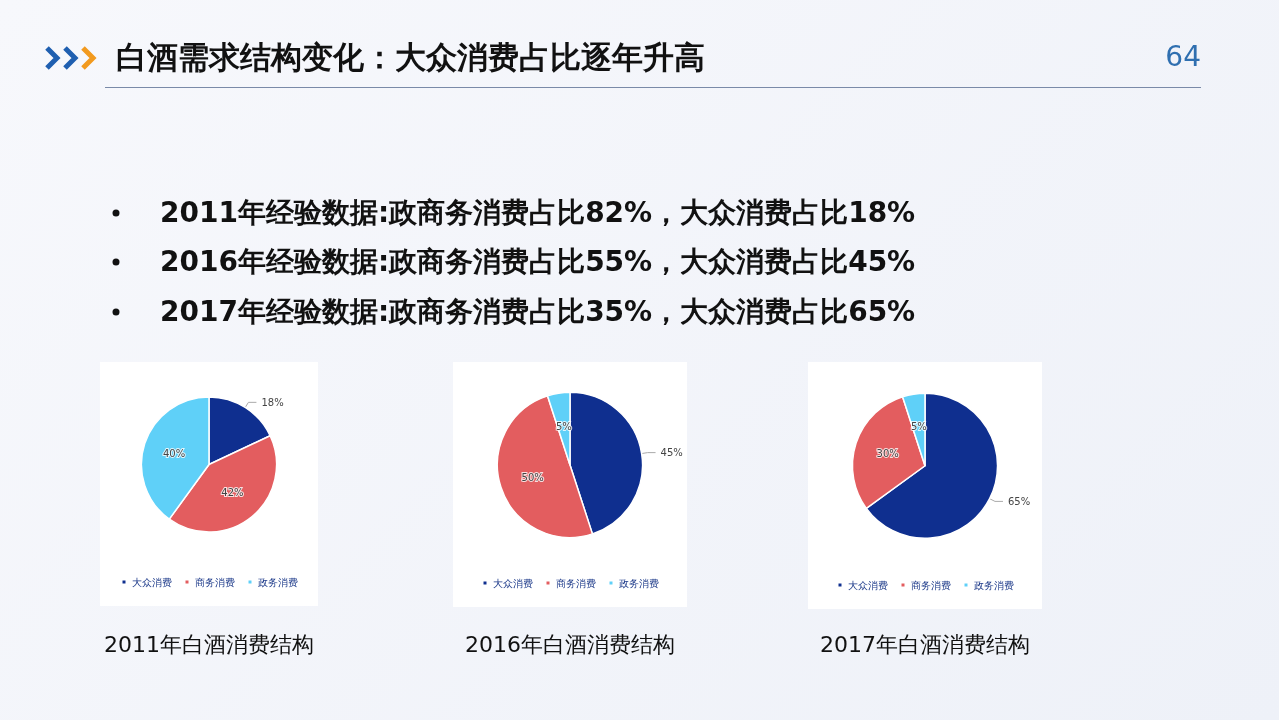  I want to click on data-label: 18%, so click(272, 402).